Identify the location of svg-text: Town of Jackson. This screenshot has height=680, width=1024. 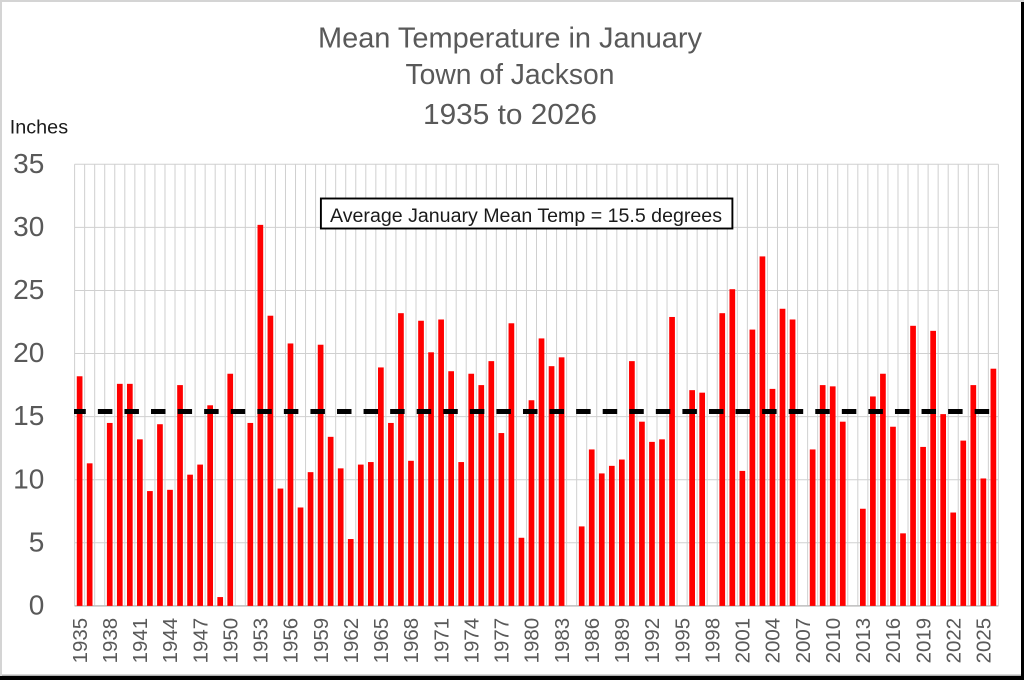
(510, 75).